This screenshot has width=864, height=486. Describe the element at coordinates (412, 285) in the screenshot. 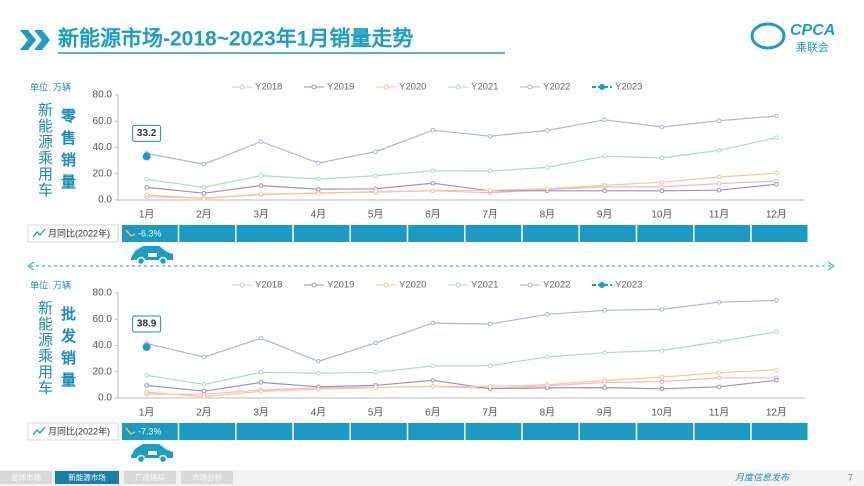

I see `legend-label: Y2020` at that location.